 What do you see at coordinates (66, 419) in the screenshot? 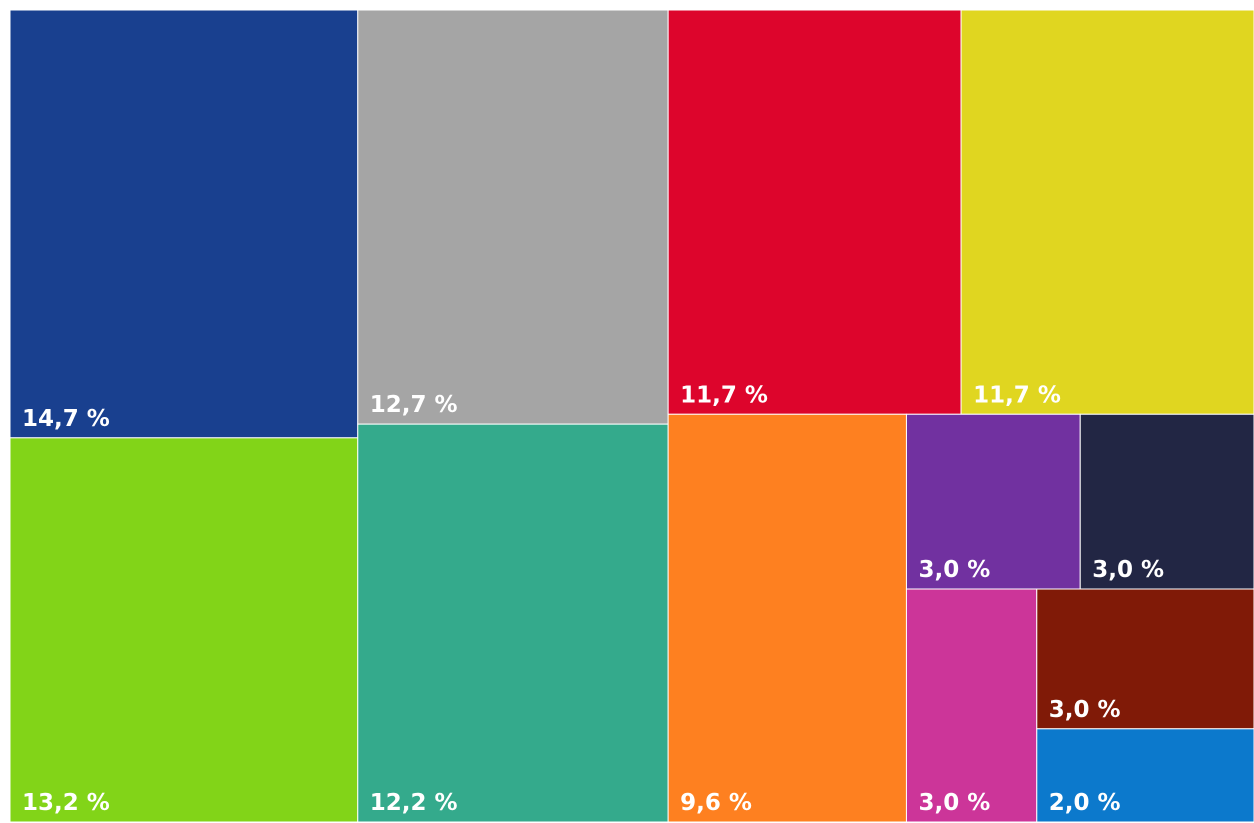
I see `treemap-tile-label: 14,7 %` at bounding box center [66, 419].